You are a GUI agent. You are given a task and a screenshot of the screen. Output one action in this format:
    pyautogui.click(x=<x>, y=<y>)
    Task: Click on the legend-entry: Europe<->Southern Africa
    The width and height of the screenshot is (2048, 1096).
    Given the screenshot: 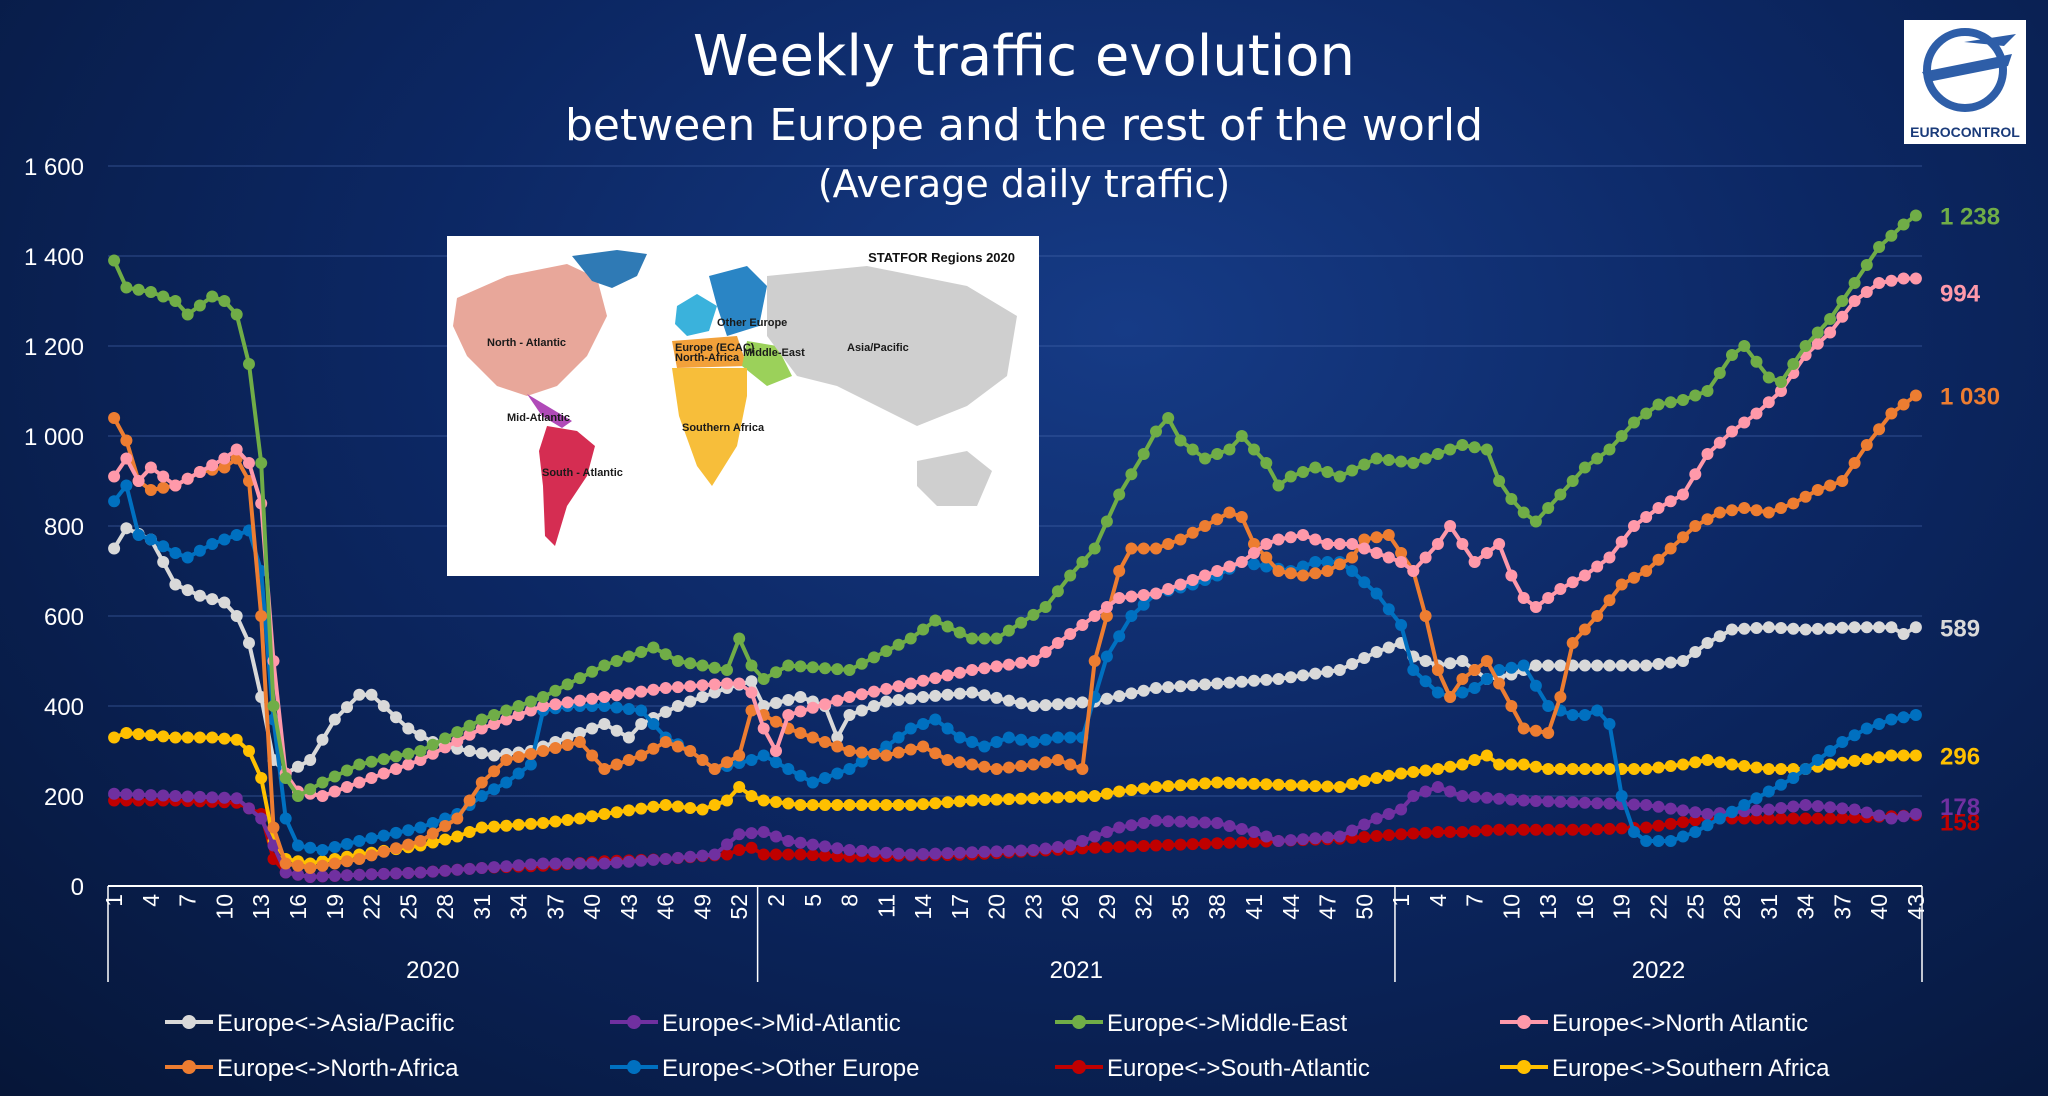 What is the action you would take?
    pyautogui.click(x=1665, y=1068)
    